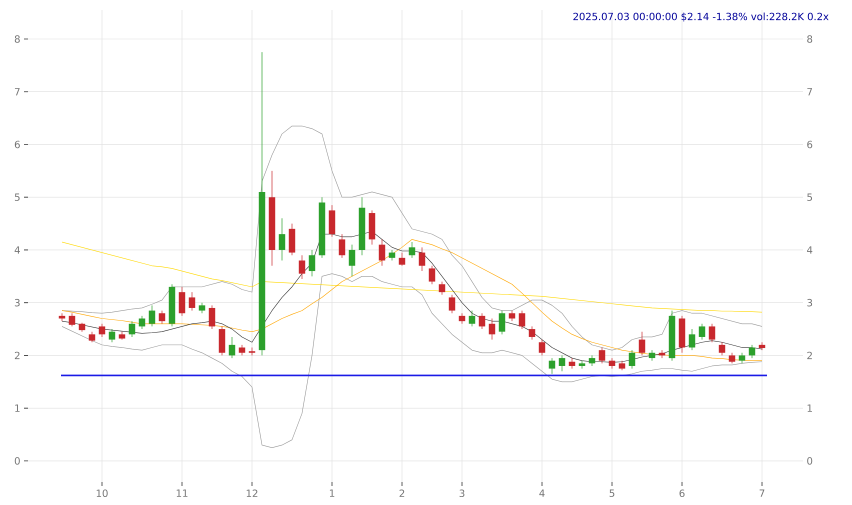  What do you see at coordinates (462, 494) in the screenshot?
I see `x-tick-label: 3` at bounding box center [462, 494].